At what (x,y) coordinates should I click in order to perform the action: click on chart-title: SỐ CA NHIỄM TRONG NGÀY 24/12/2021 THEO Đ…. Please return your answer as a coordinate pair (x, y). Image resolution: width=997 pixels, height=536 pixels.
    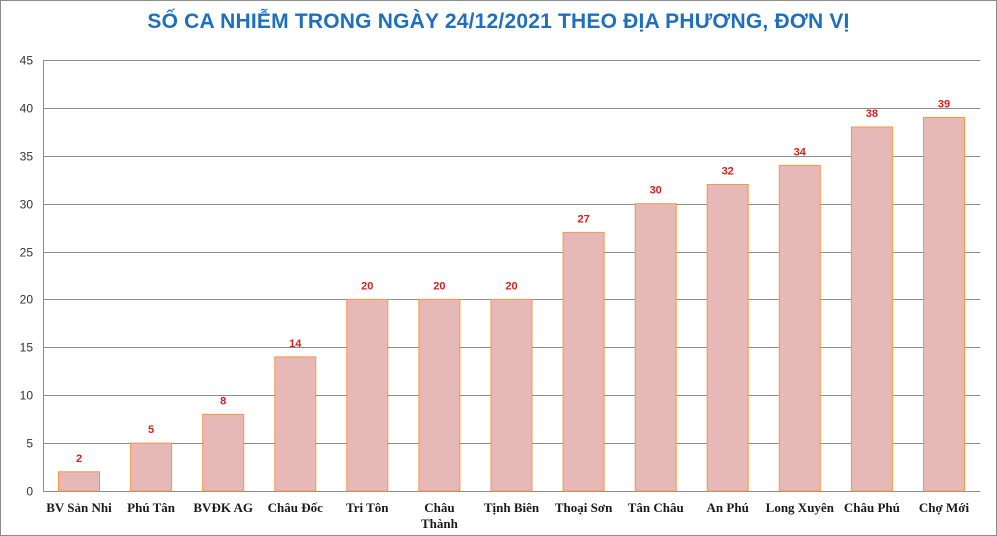
    Looking at the image, I should click on (498, 21).